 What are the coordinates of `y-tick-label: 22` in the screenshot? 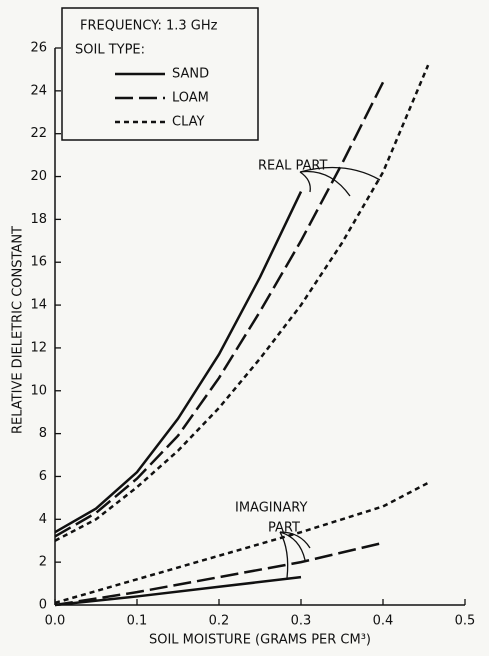 It's located at (38, 133).